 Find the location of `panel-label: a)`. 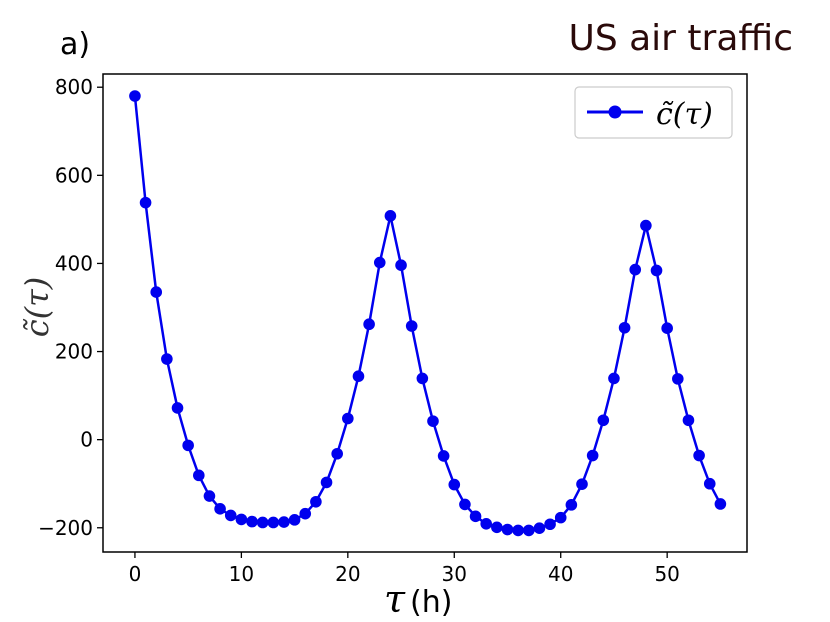

panel-label: a) is located at coordinates (75, 44).